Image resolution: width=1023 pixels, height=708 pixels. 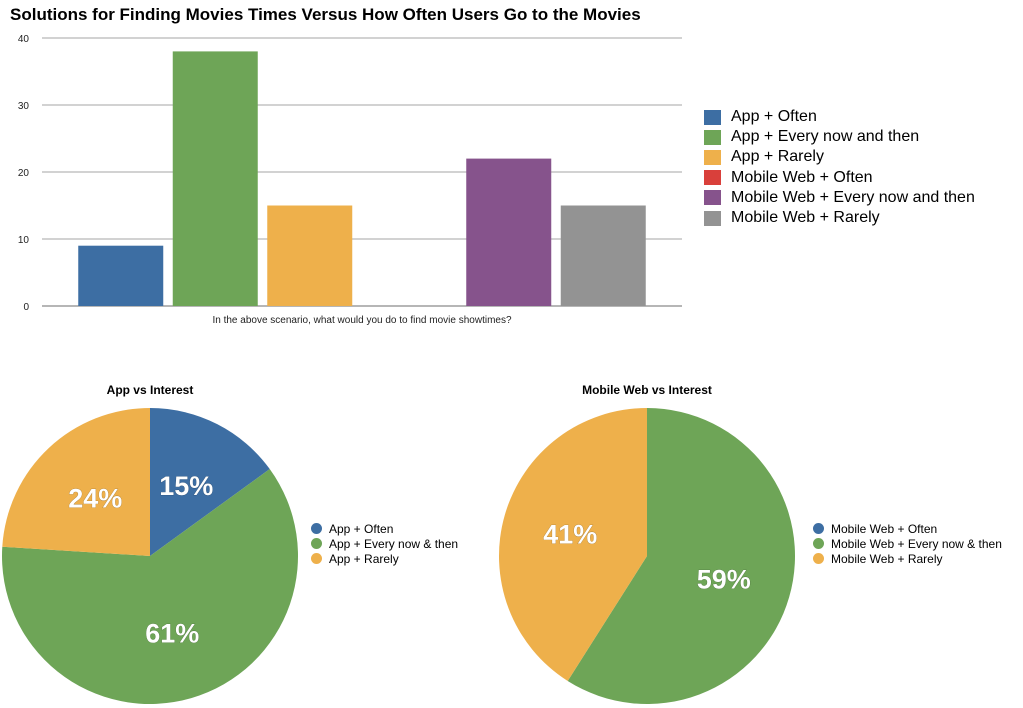 What do you see at coordinates (26, 307) in the screenshot?
I see `y-tick-label: 0` at bounding box center [26, 307].